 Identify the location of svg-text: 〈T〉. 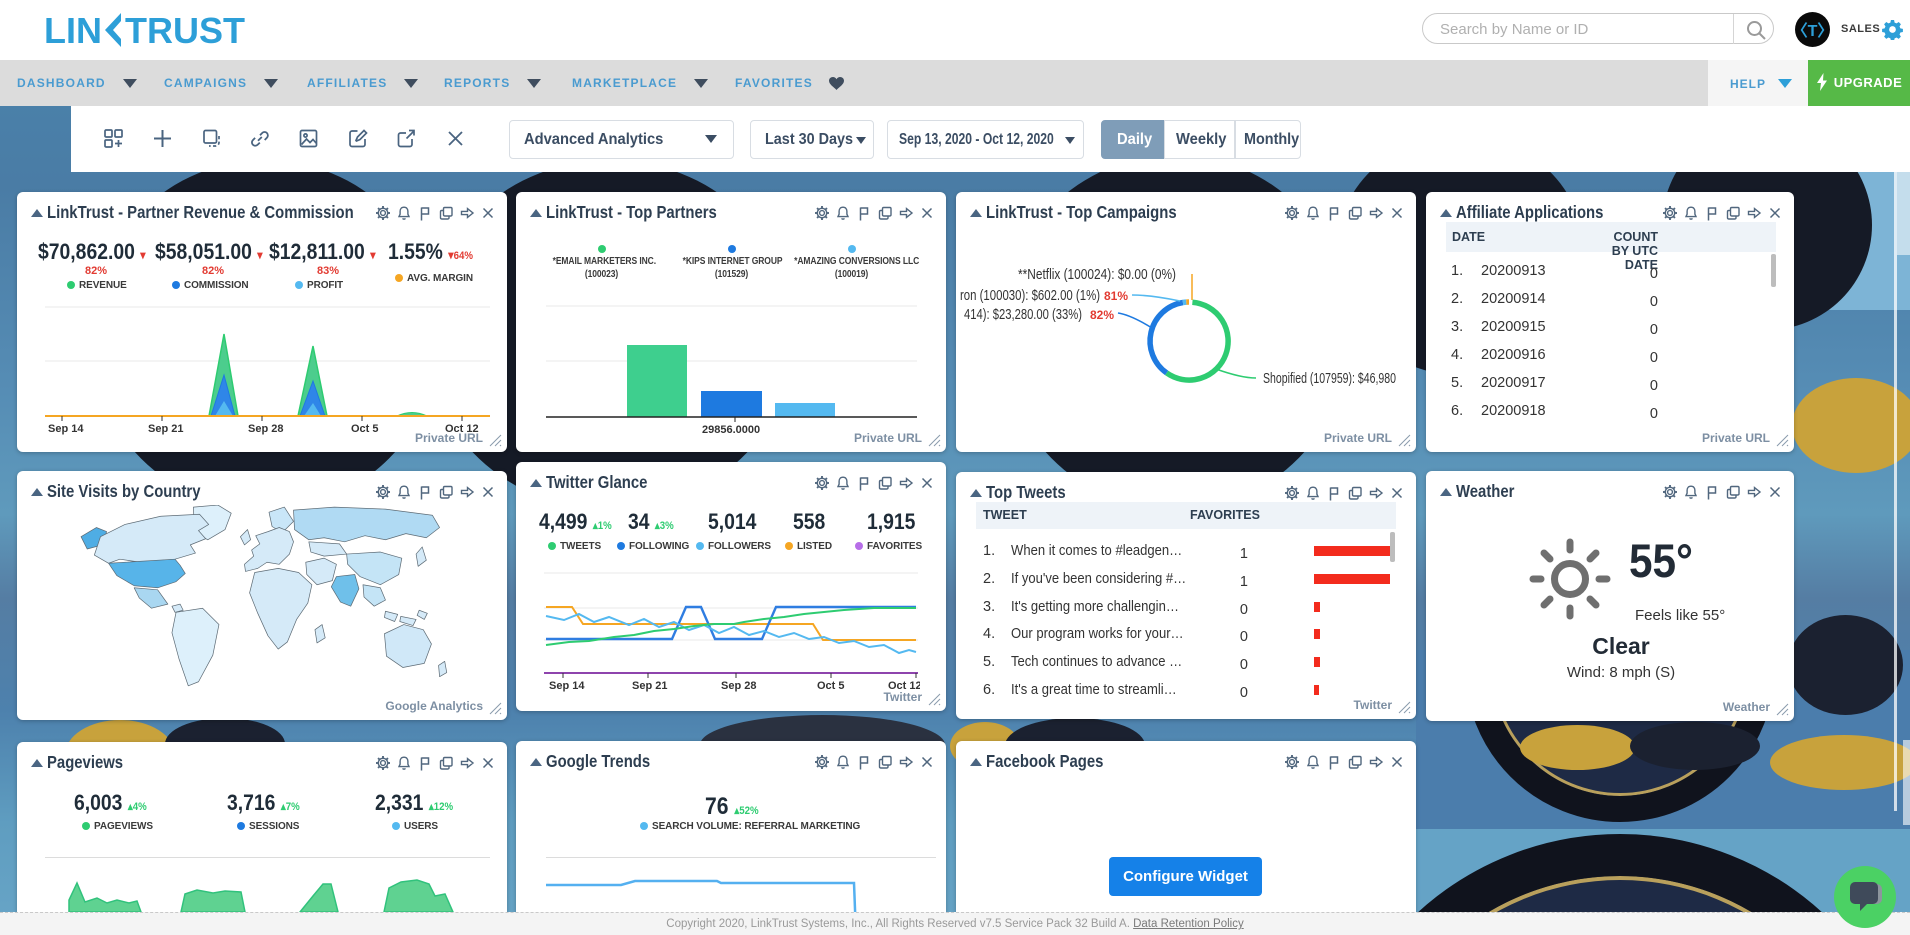
(1812, 31).